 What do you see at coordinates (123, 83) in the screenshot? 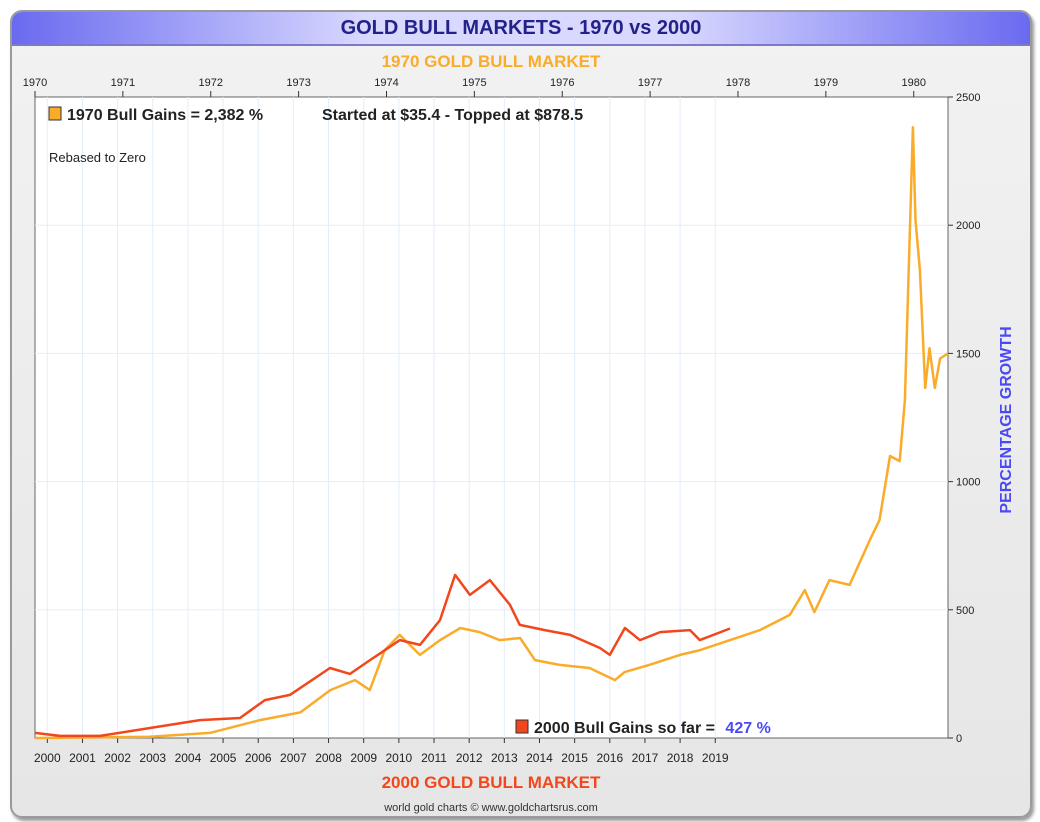
I see `top-x-tick-label: 1971` at bounding box center [123, 83].